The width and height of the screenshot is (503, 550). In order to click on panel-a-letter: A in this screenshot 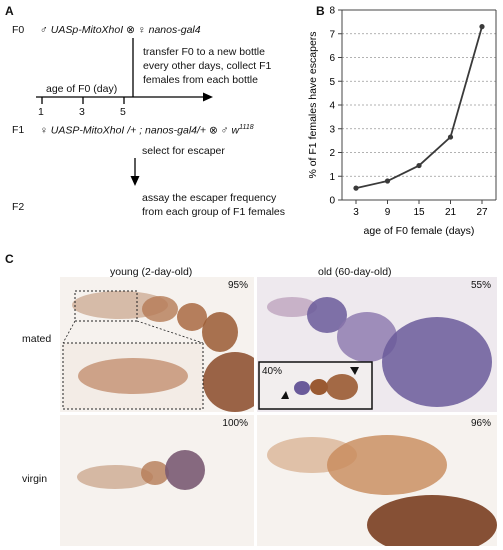, I will do `click(9, 11)`.